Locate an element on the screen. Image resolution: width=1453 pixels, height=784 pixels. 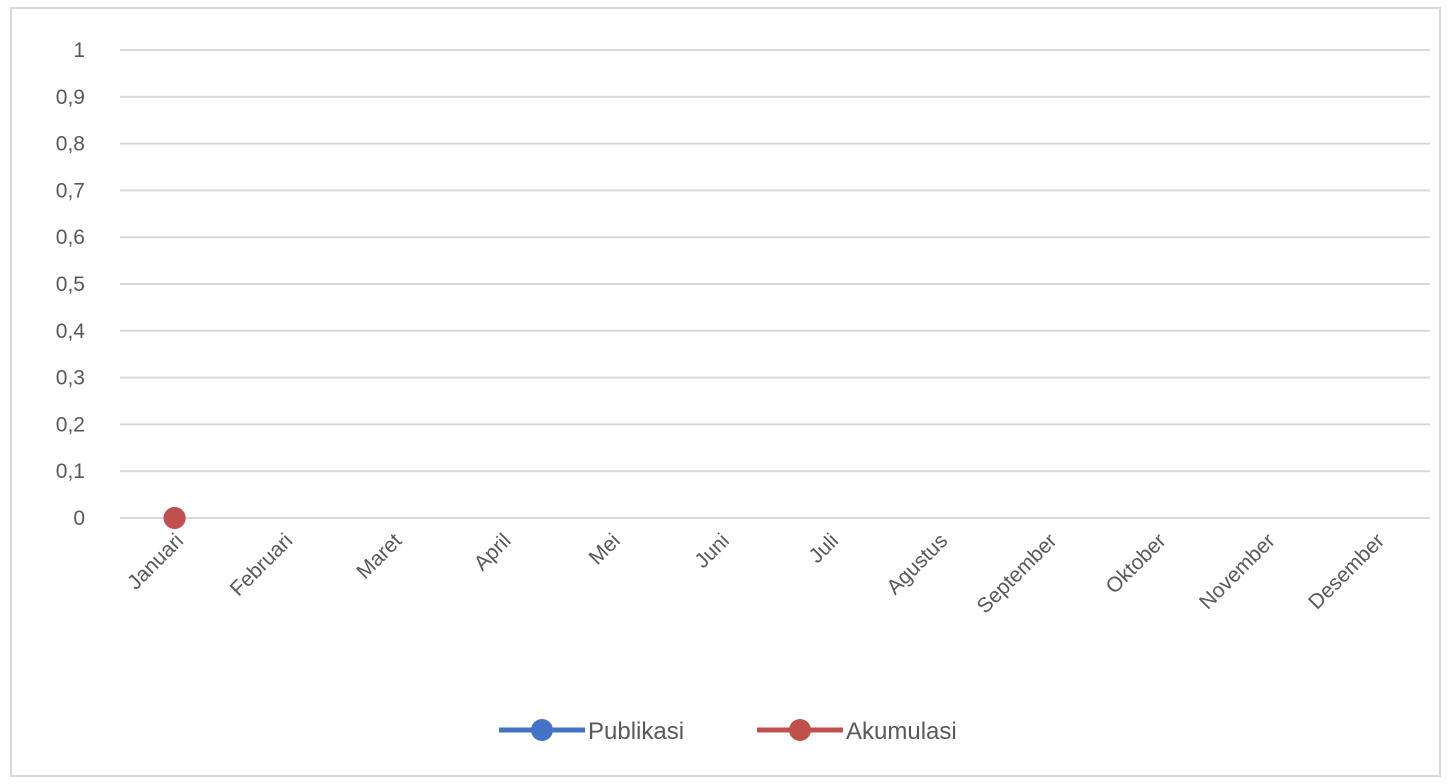
y-tick-label: 0,5 is located at coordinates (70, 284).